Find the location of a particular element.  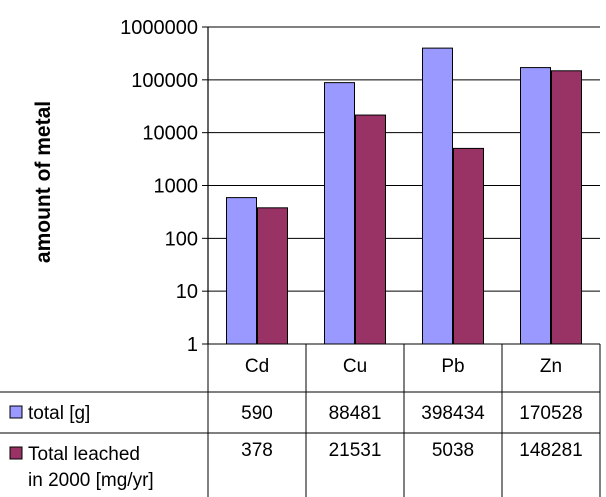

data-label: 590 is located at coordinates (257, 413).